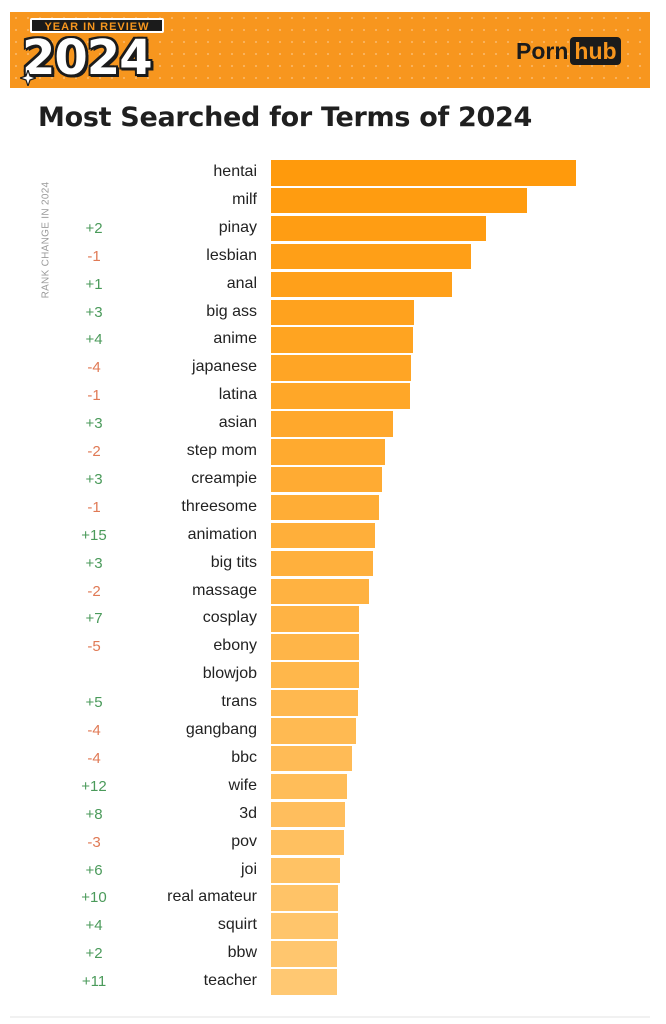  I want to click on rank-change-label: +10, so click(94, 898).